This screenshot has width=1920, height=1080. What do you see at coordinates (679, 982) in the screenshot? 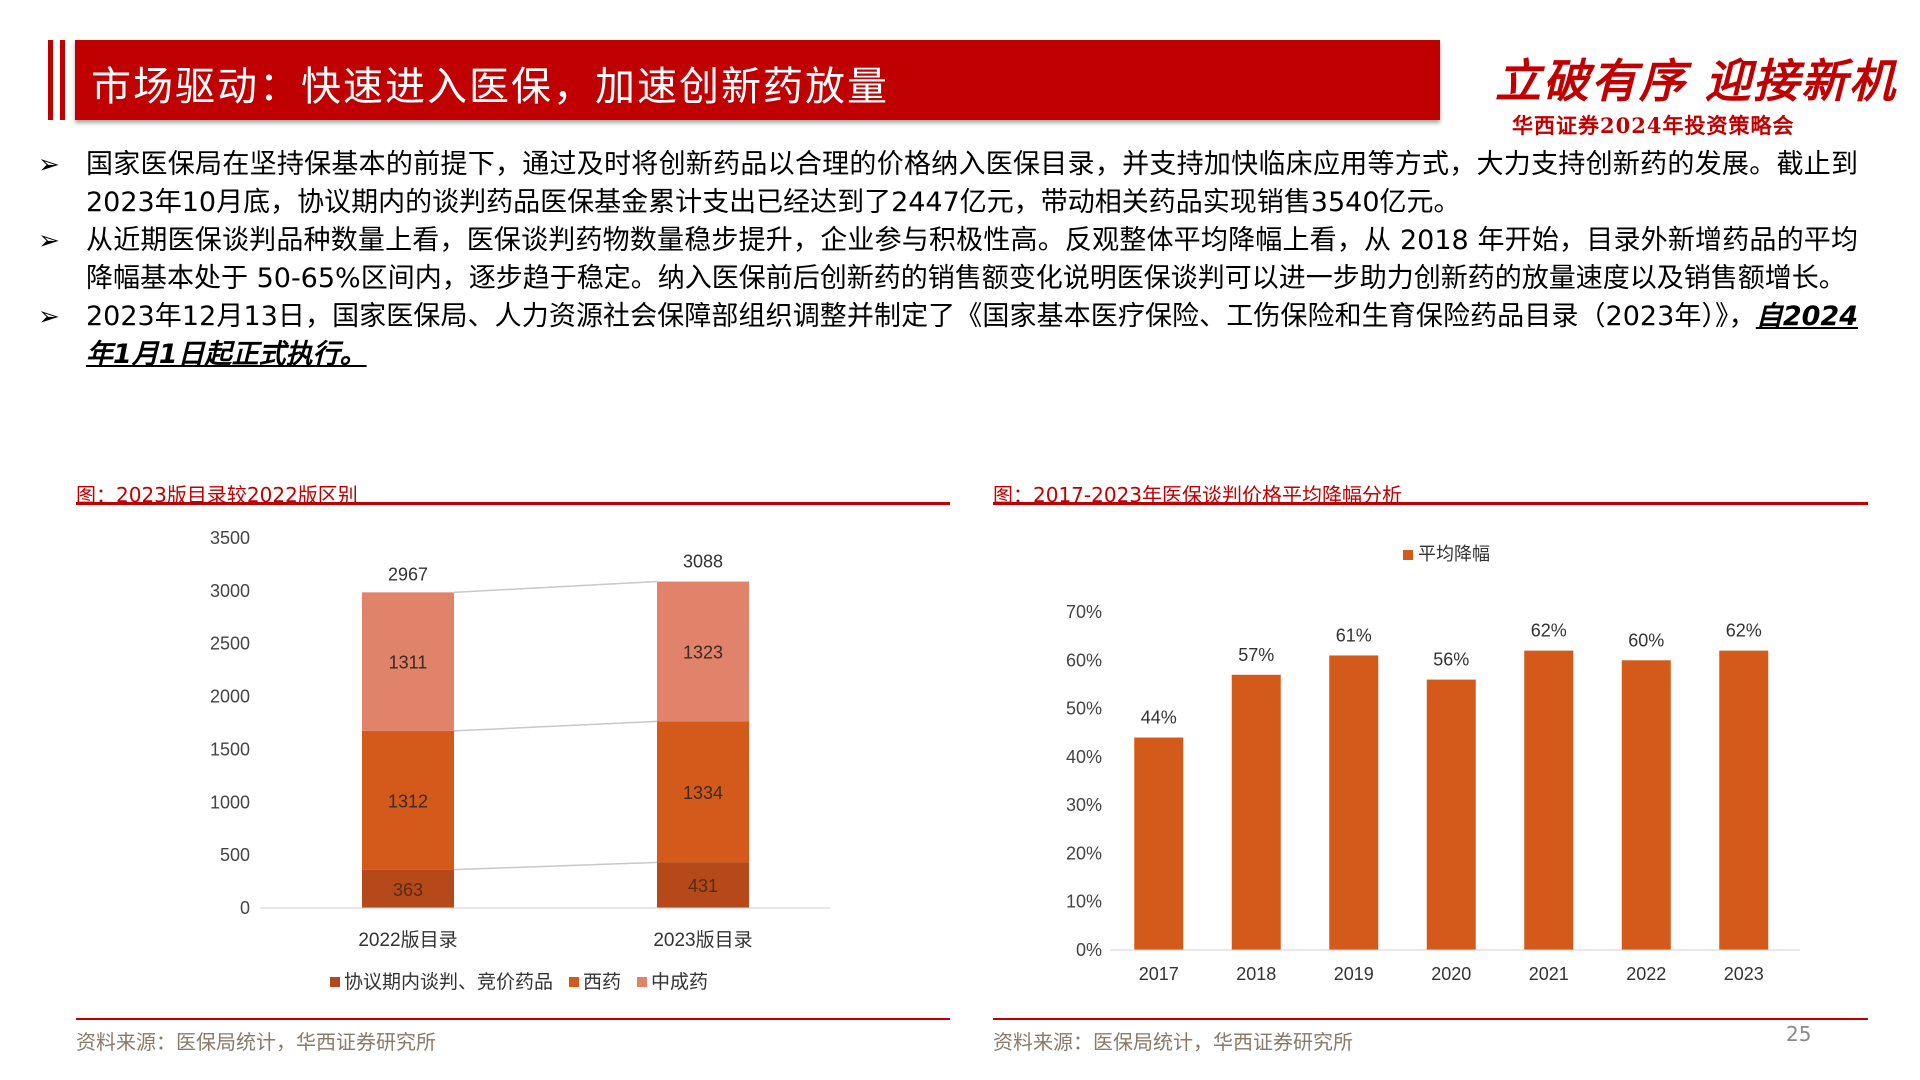
I see `legend-entry: 中成药` at bounding box center [679, 982].